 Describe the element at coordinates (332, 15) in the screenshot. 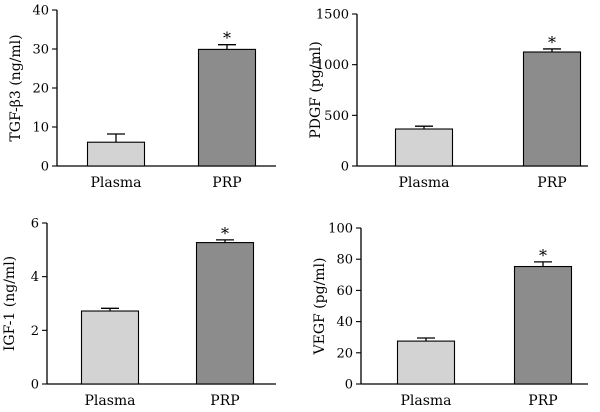

I see `y-tick-label: 1500` at that location.